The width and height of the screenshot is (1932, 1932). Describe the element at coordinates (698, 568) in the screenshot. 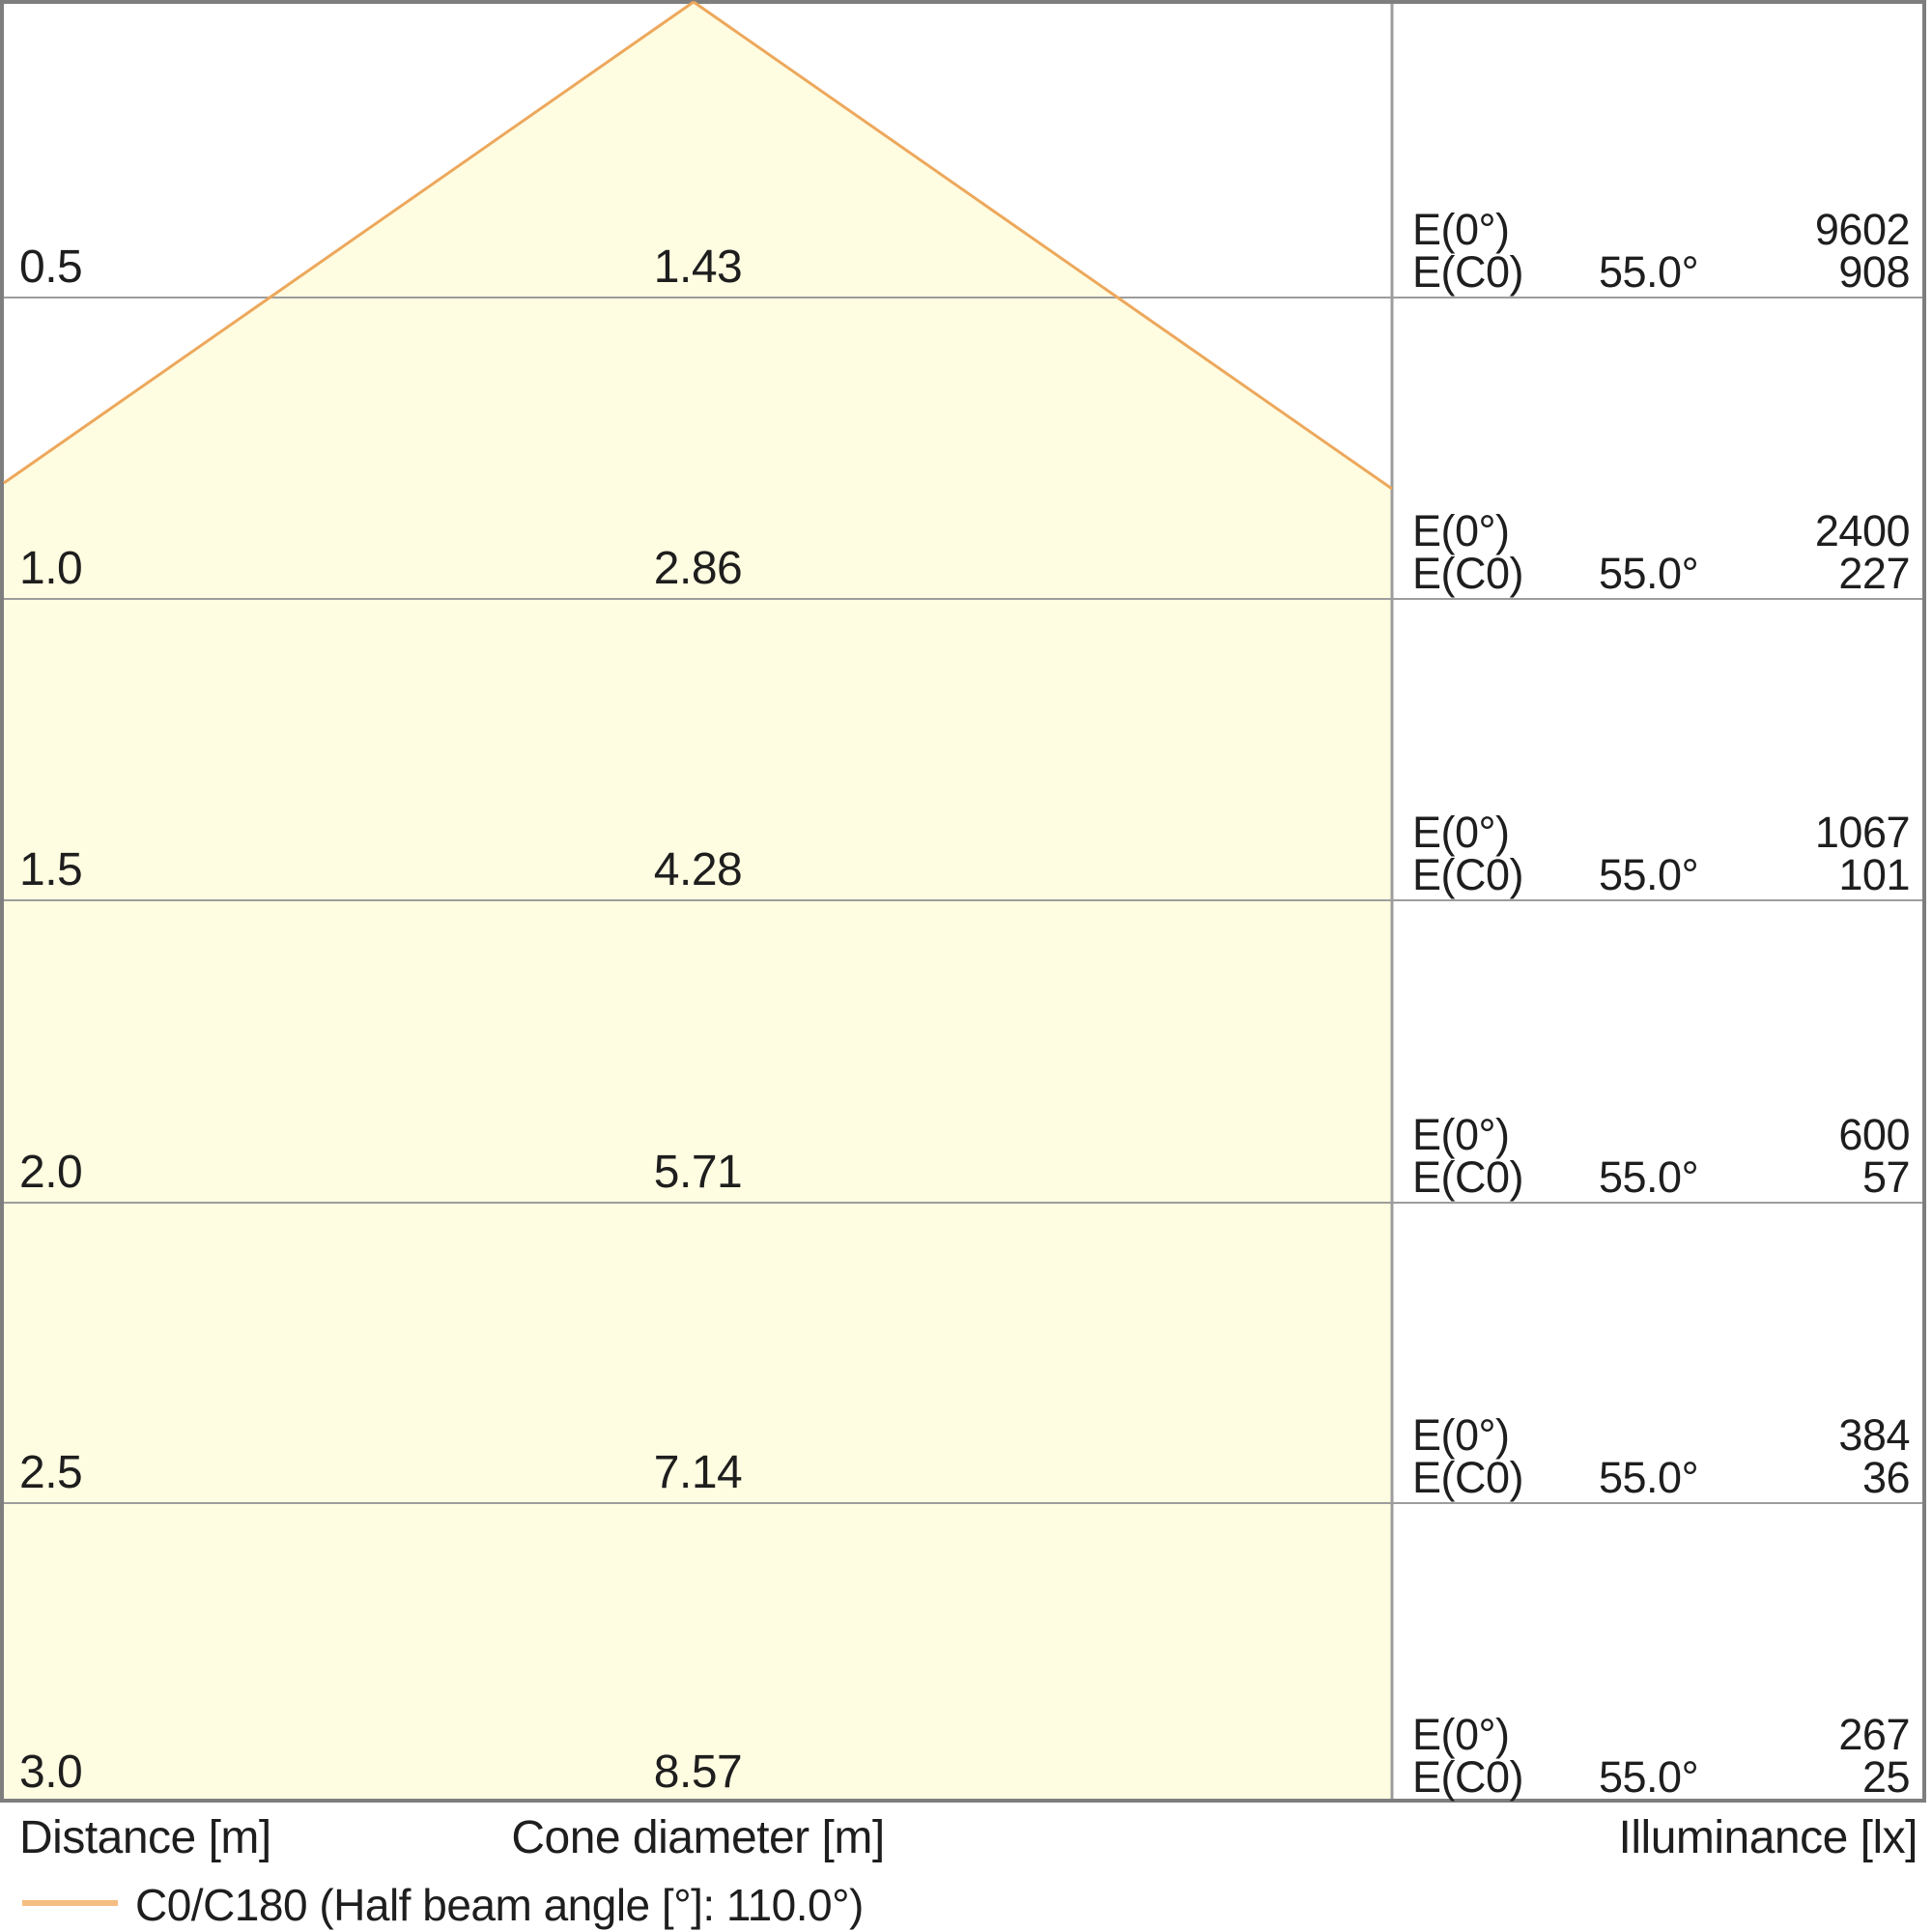

I see `cone-diameter-value: 2.86` at that location.